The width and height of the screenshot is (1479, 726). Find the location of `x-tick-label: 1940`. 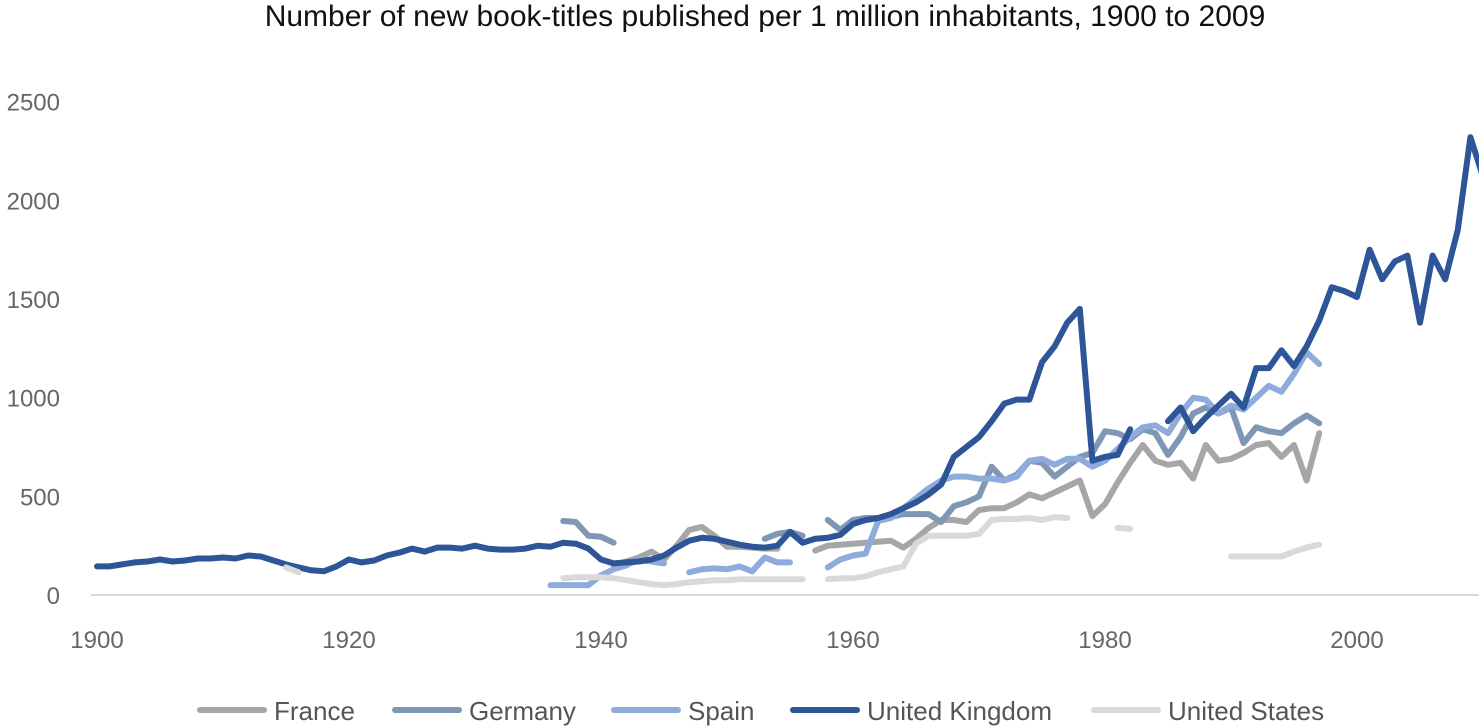

x-tick-label: 1940 is located at coordinates (600, 640).